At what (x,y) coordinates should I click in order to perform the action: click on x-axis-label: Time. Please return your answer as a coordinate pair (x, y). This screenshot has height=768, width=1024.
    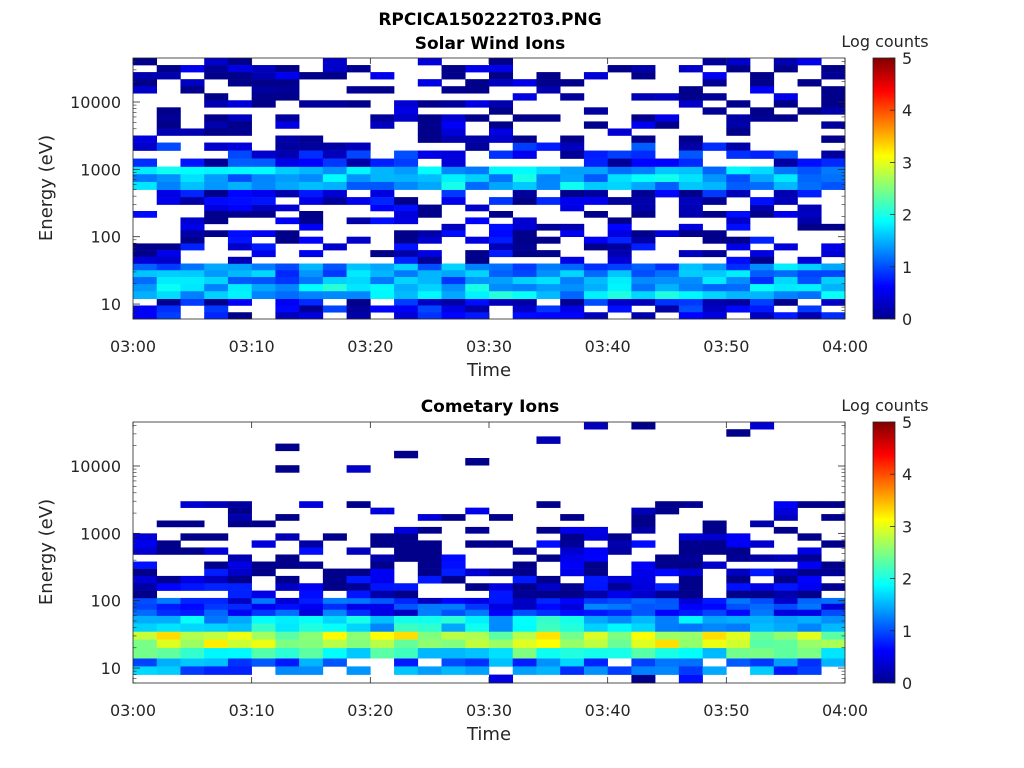
    Looking at the image, I should click on (488, 734).